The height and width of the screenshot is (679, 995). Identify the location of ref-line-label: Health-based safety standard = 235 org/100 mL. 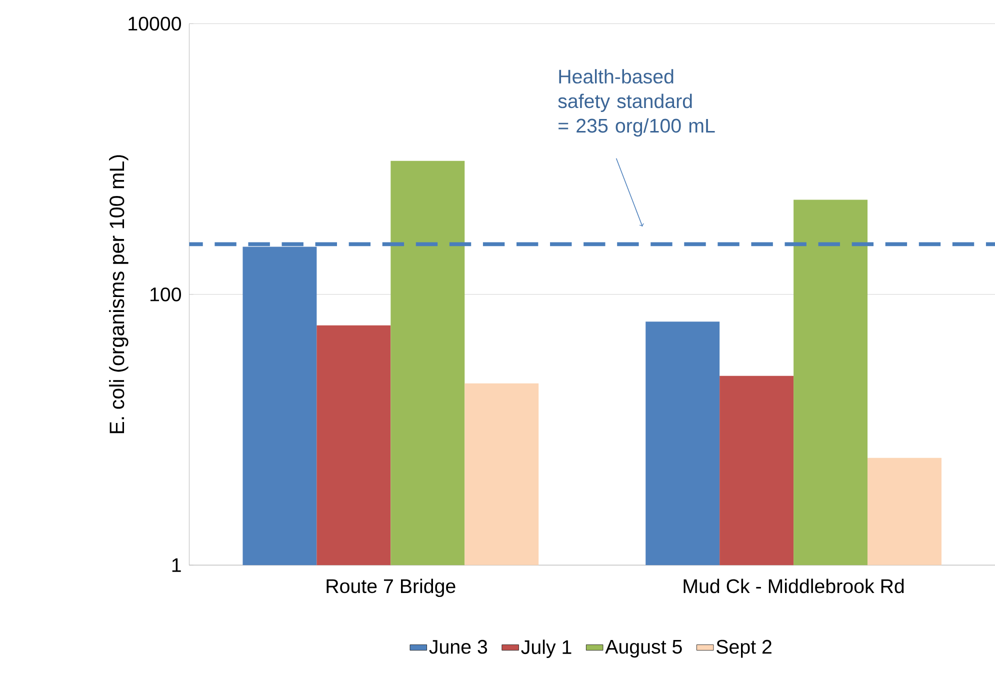
(636, 103).